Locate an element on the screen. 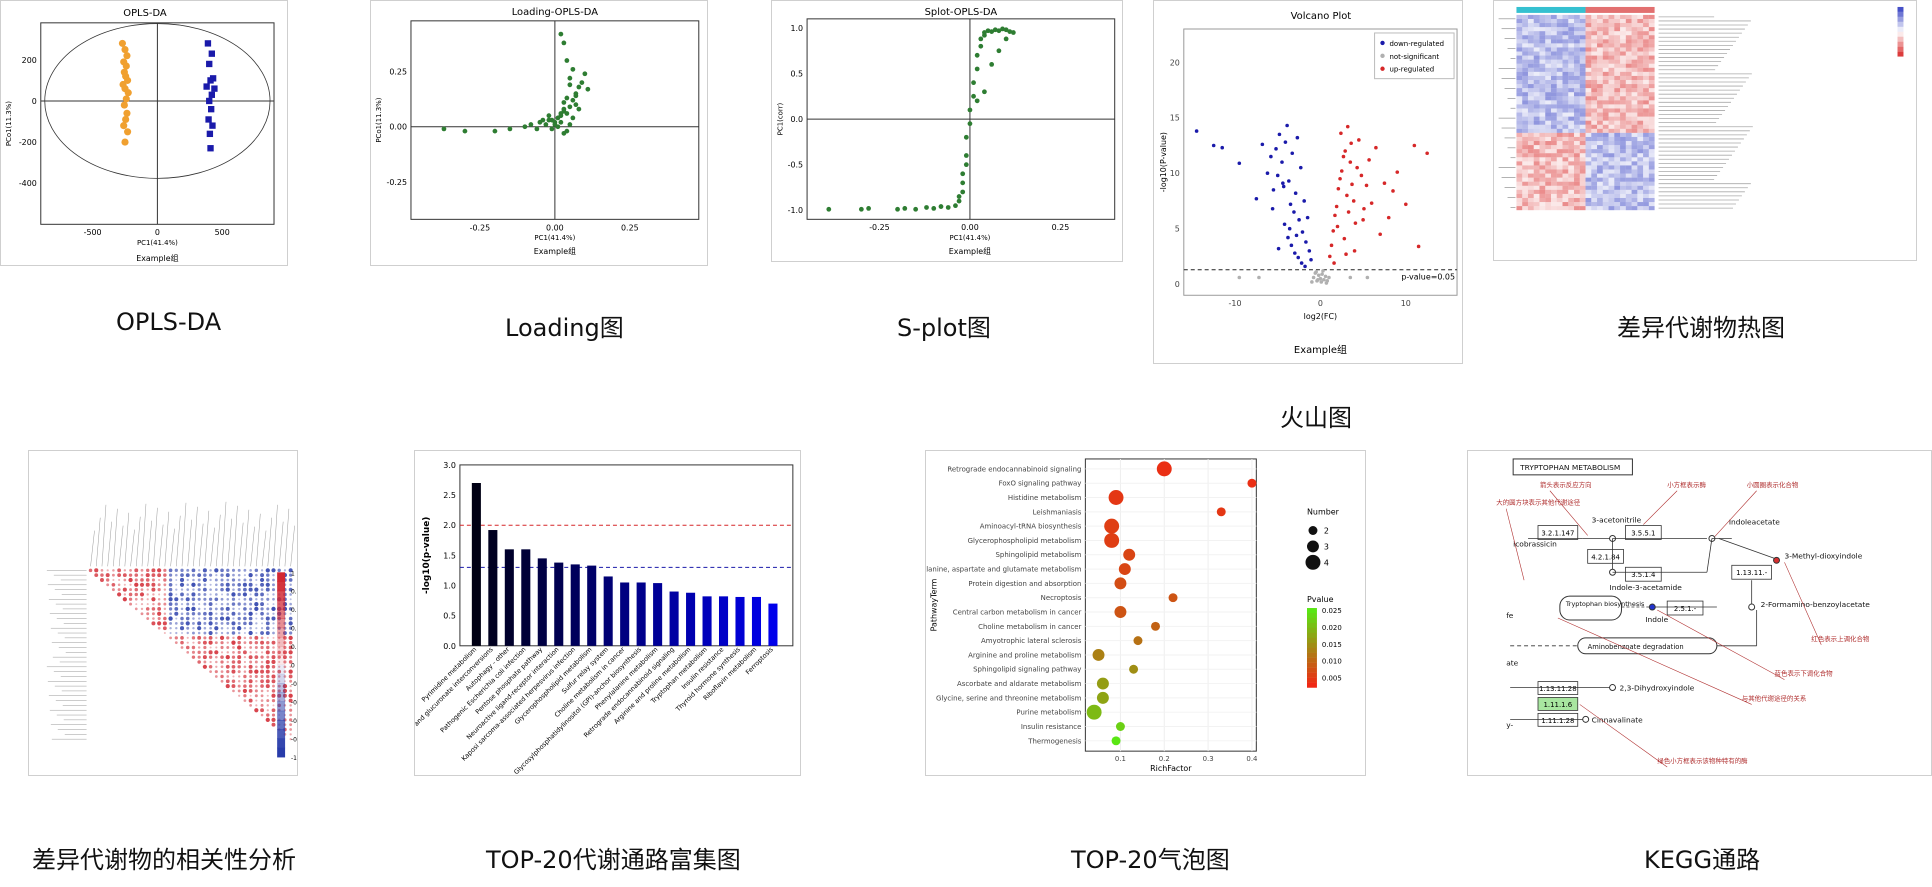 This screenshot has height=887, width=1932. y-tick-label: 2.5 is located at coordinates (449, 495).